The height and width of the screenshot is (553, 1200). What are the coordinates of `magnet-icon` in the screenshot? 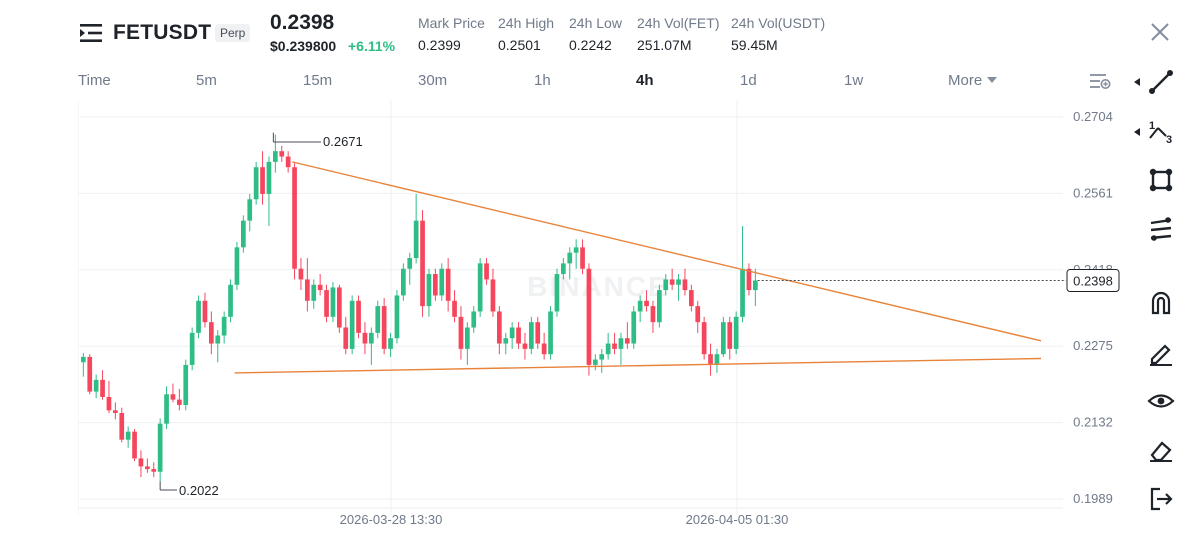 It's located at (1161, 303).